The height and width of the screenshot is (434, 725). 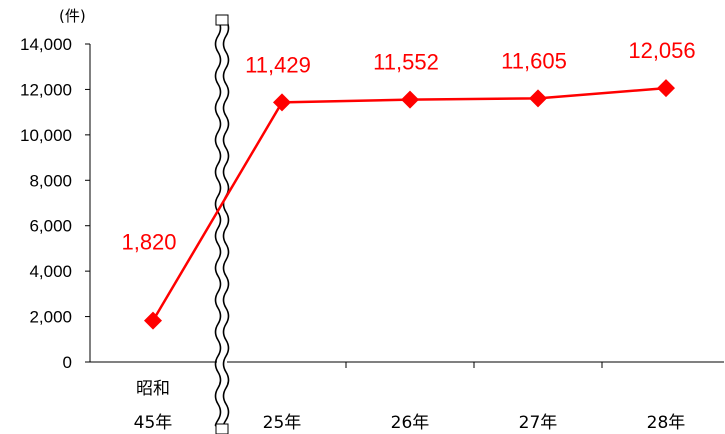 I want to click on data-value-label: 12,056, so click(x=661, y=50).